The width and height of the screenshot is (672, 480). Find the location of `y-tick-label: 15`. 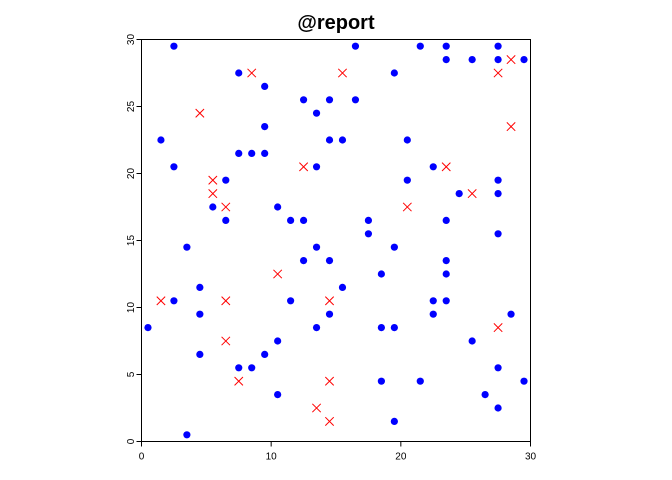

y-tick-label: 15 is located at coordinates (131, 241).